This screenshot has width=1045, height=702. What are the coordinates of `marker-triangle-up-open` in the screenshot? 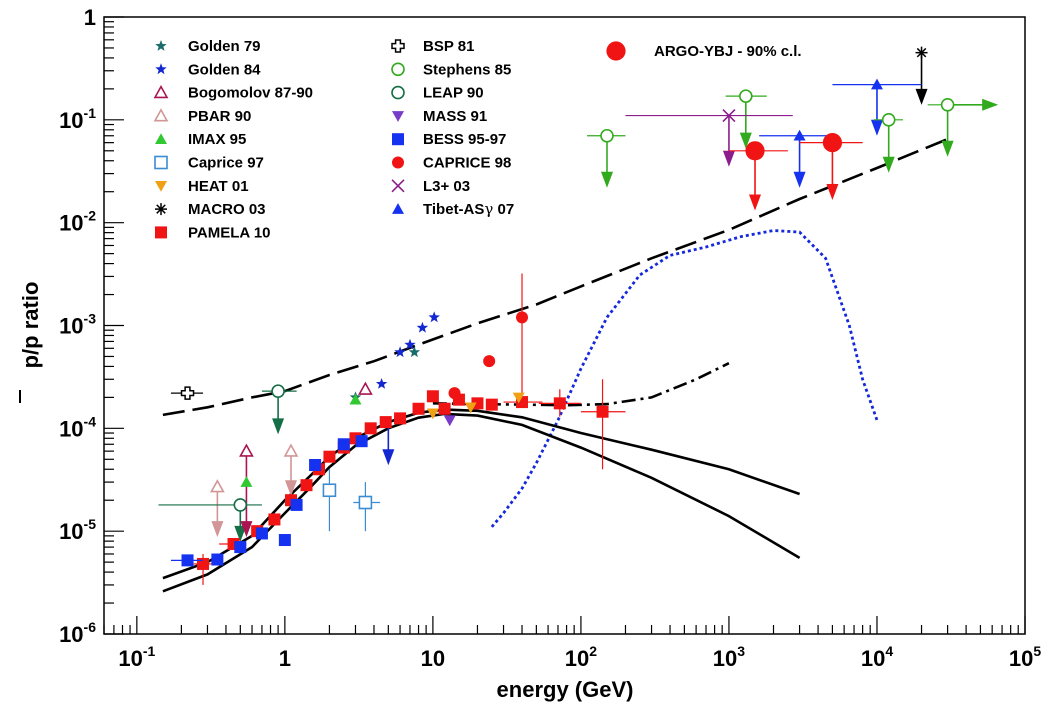 It's located at (161, 91).